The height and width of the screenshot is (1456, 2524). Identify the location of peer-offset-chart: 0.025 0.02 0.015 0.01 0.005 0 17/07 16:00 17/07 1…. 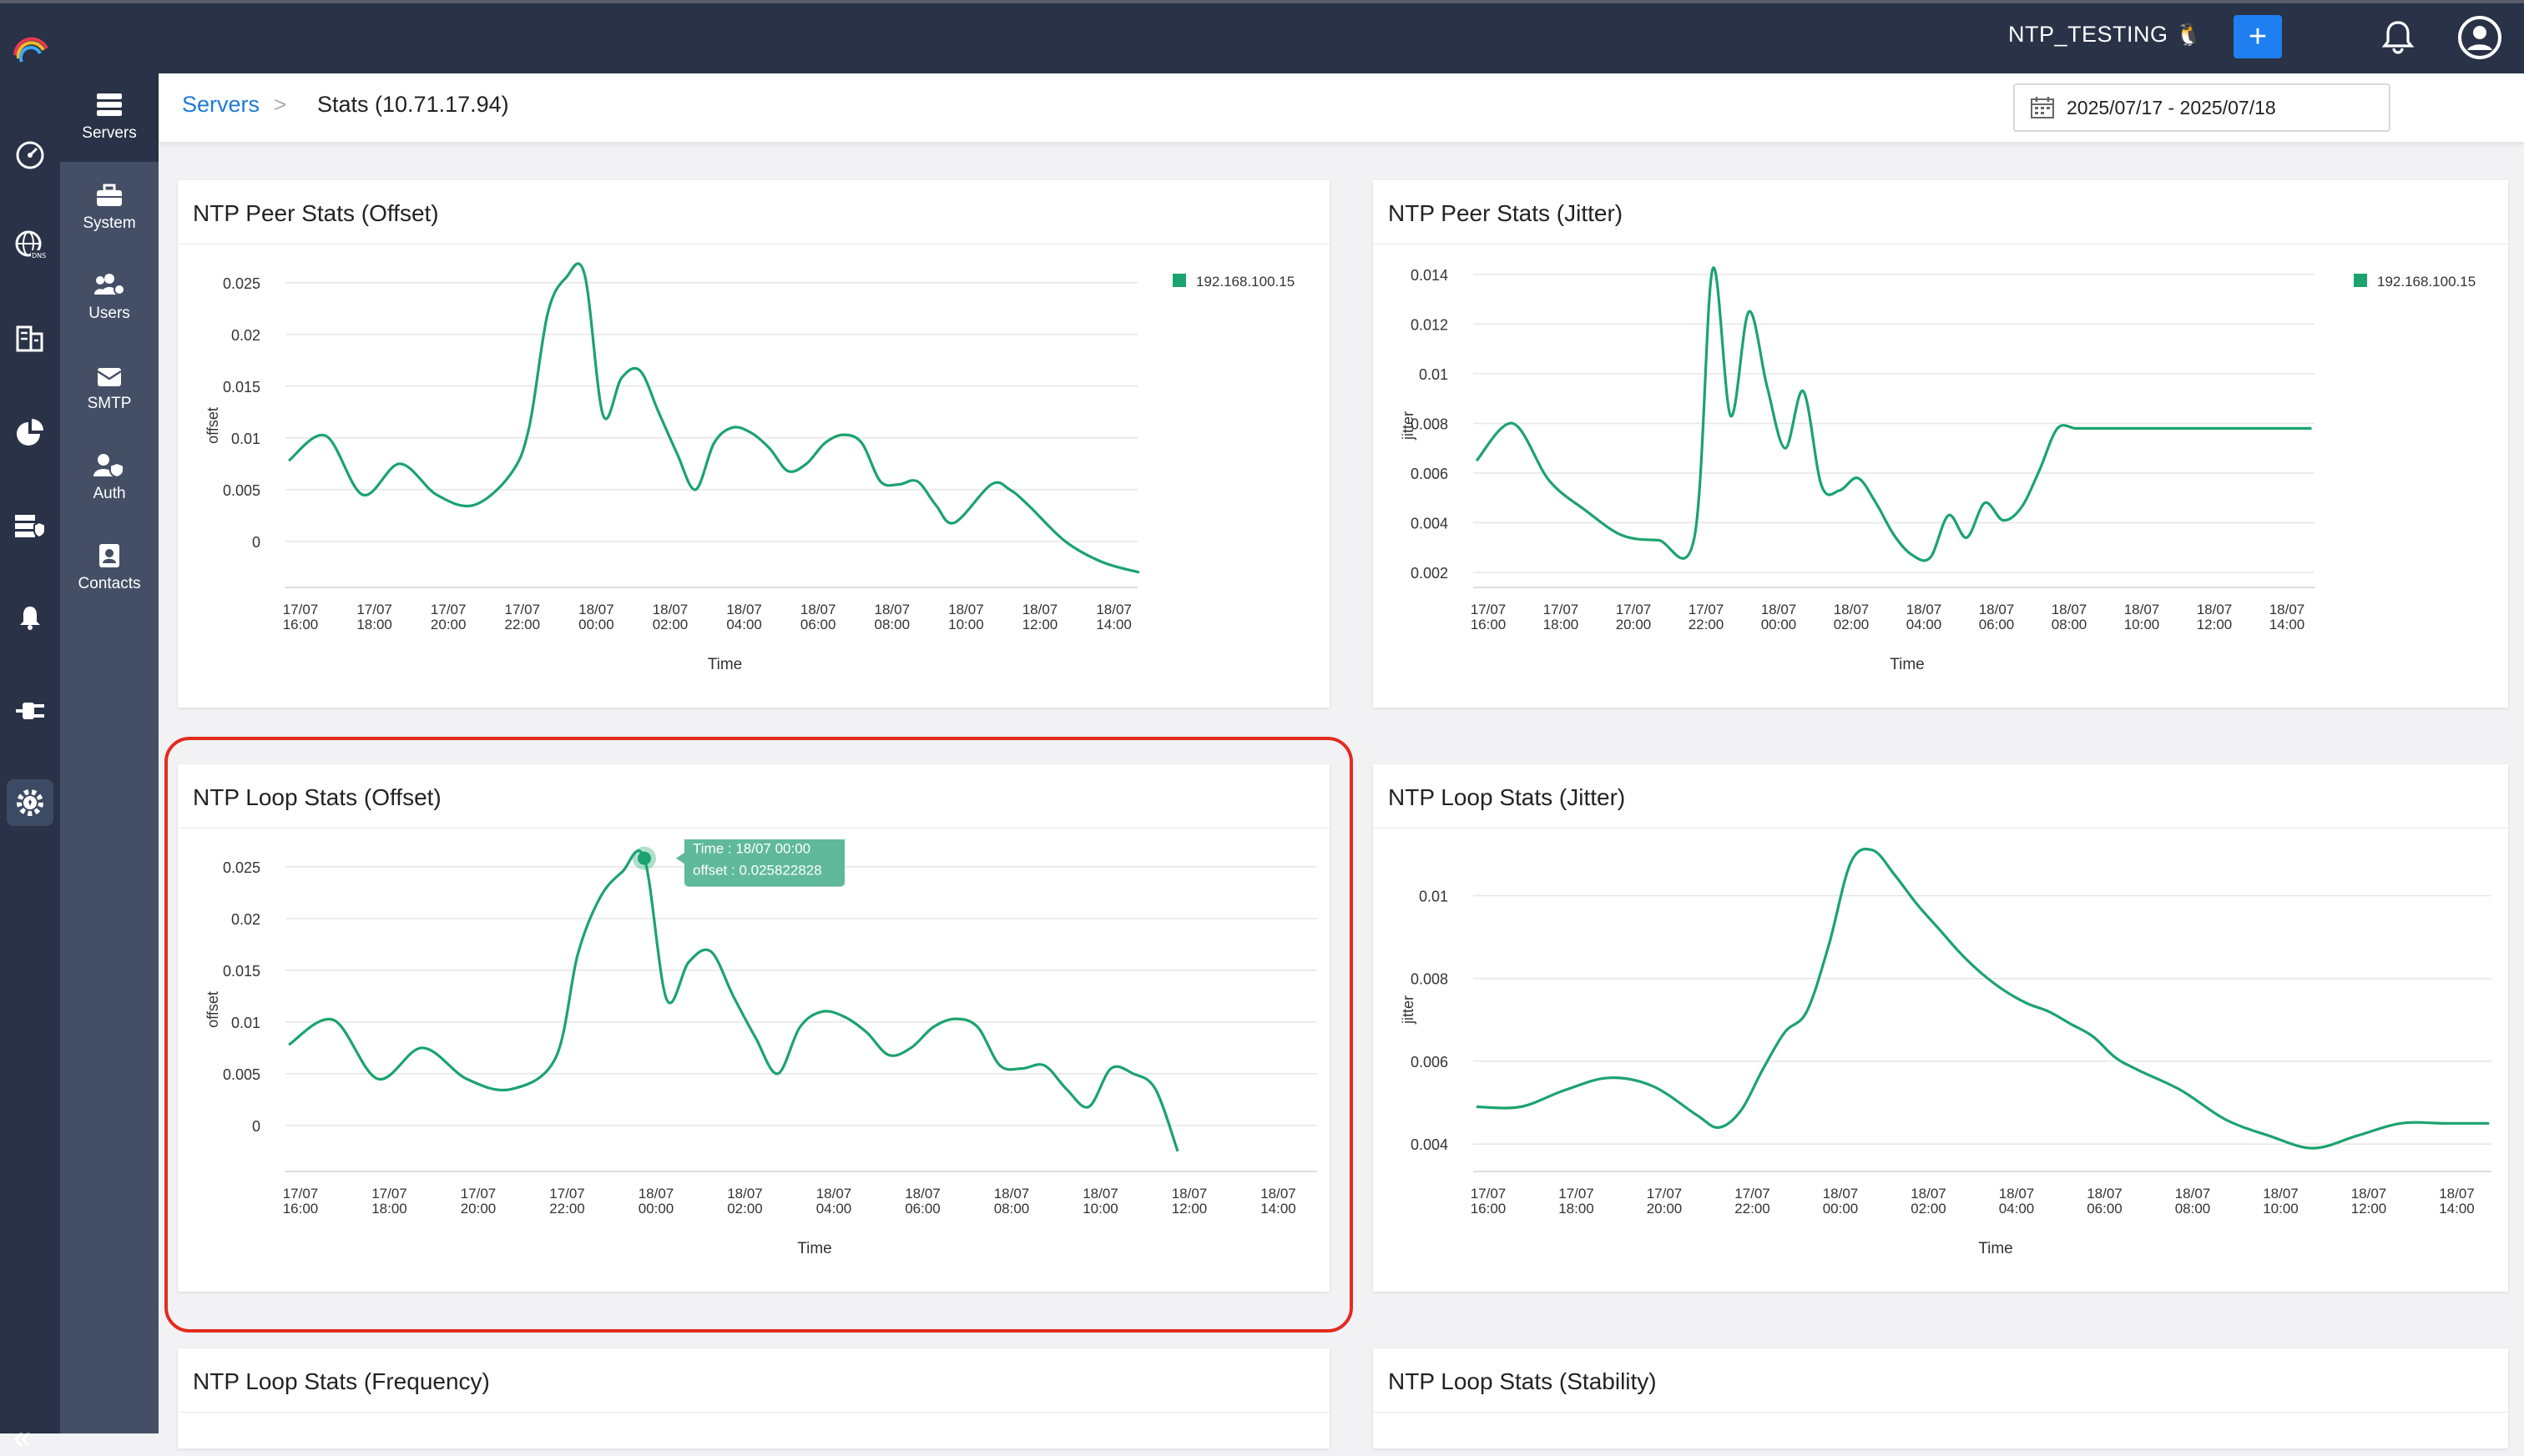
(754, 480).